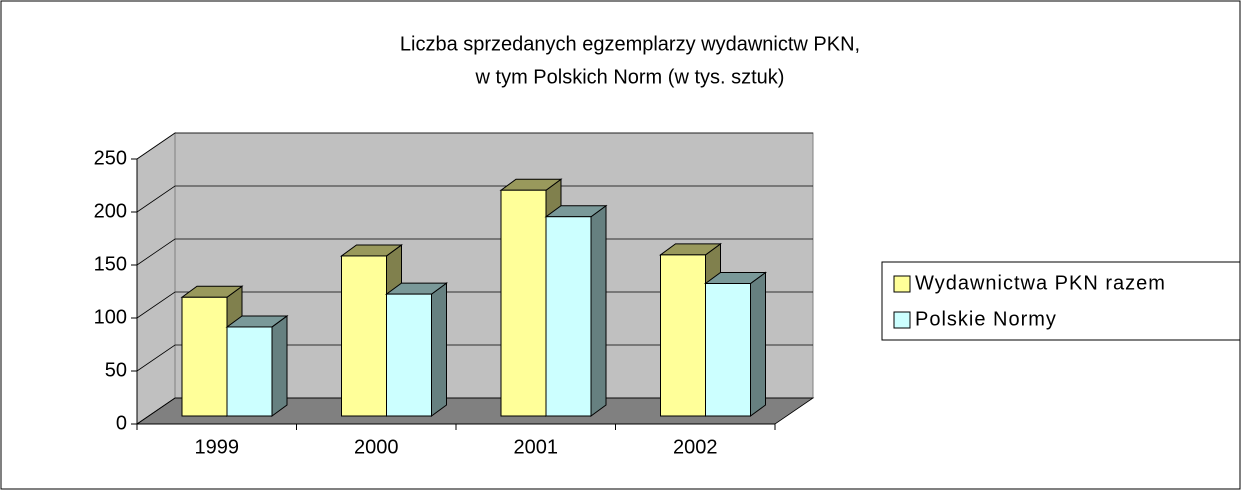 The height and width of the screenshot is (490, 1241). I want to click on y-tick-label: 150, so click(110, 264).